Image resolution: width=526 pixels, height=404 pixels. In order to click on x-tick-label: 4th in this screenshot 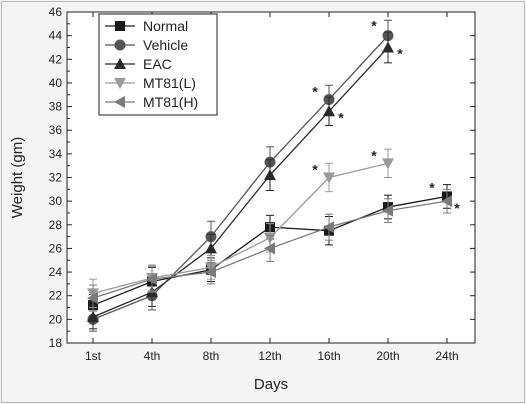, I will do `click(152, 356)`.